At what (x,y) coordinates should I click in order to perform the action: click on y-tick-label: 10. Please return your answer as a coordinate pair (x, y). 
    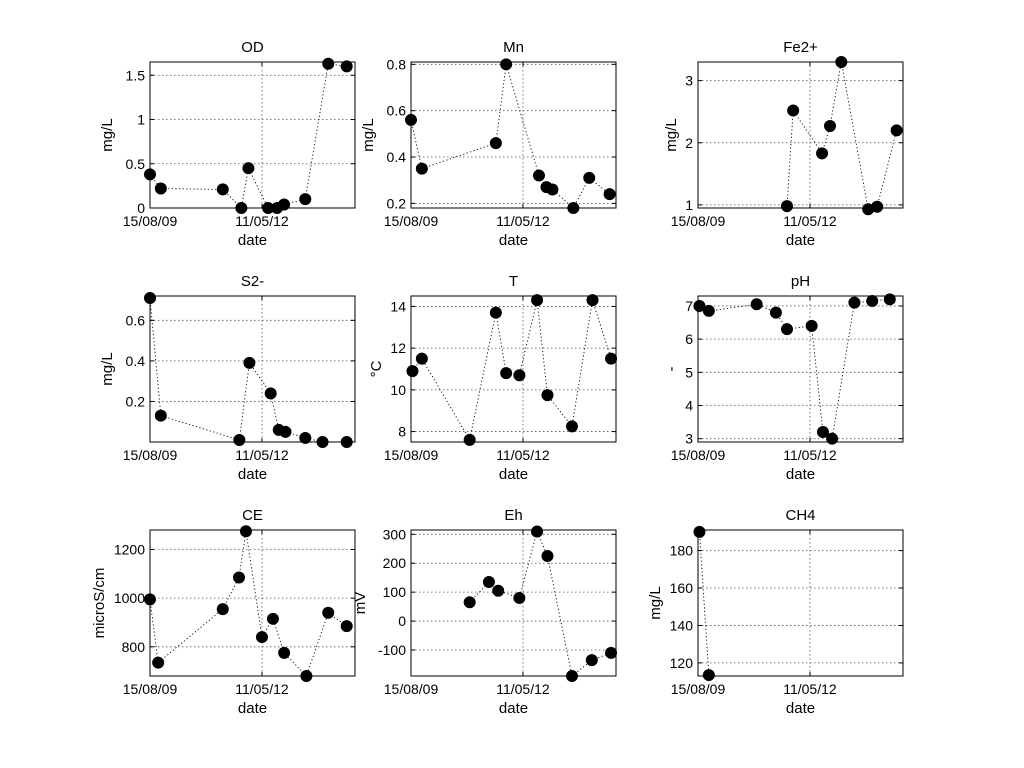
    Looking at the image, I should click on (398, 390).